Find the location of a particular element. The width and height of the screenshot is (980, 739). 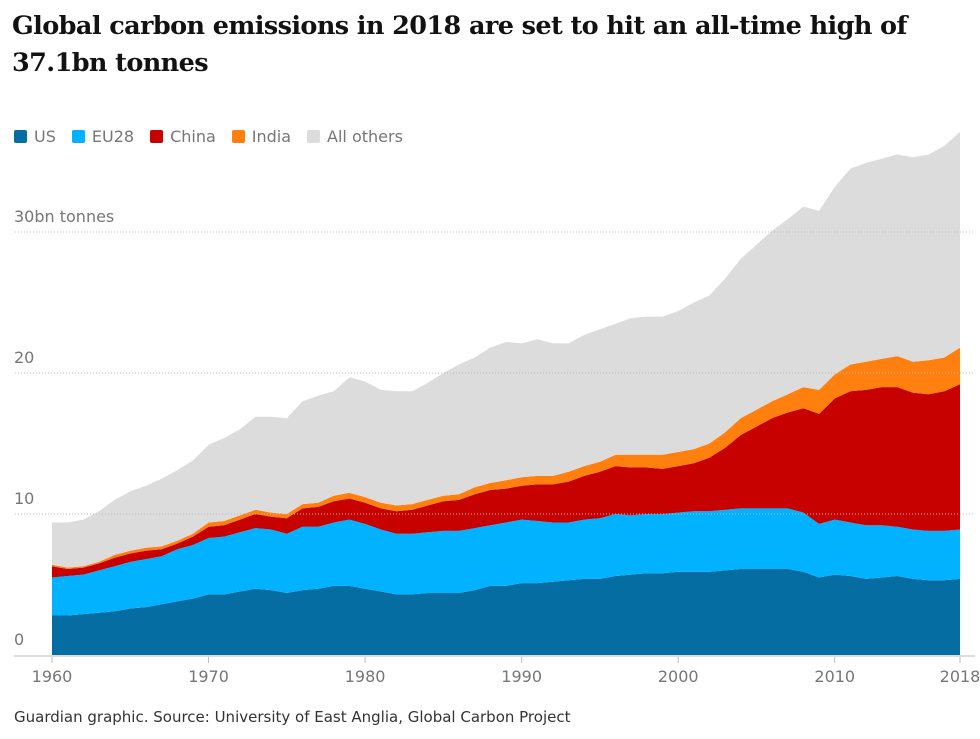

legend-item-china: China is located at coordinates (183, 136).